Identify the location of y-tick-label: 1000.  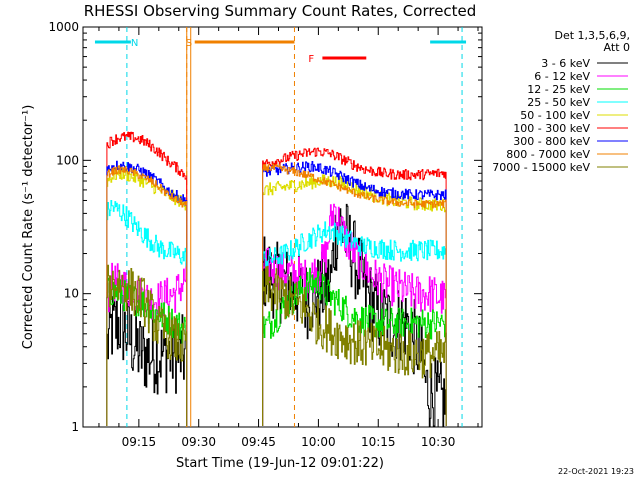
(63, 27).